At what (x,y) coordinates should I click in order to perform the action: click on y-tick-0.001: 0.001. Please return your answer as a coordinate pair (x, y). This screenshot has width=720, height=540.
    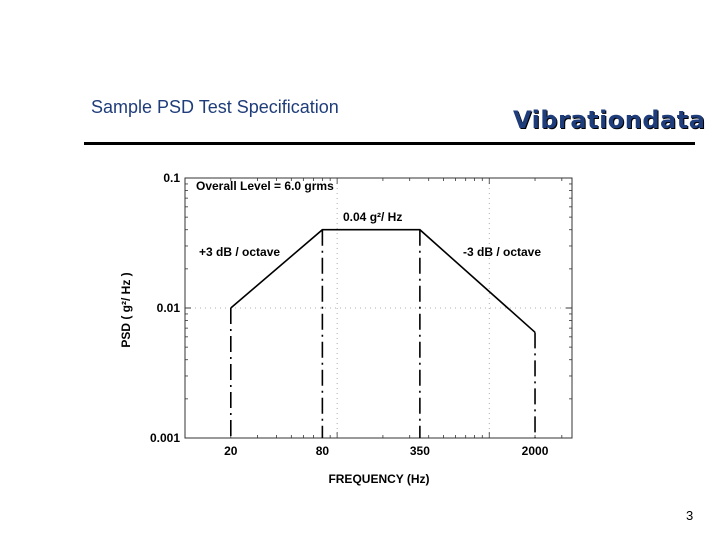
    Looking at the image, I should click on (165, 438).